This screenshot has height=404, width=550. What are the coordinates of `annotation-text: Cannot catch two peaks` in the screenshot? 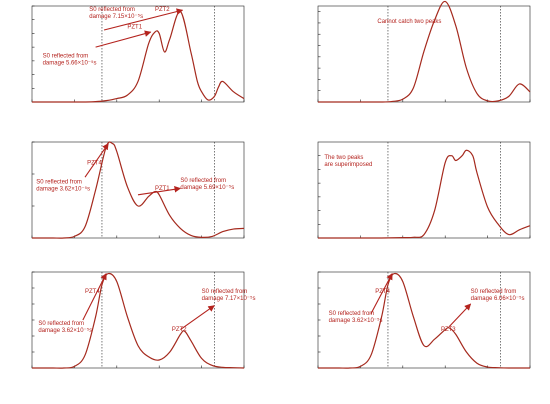 It's located at (409, 22).